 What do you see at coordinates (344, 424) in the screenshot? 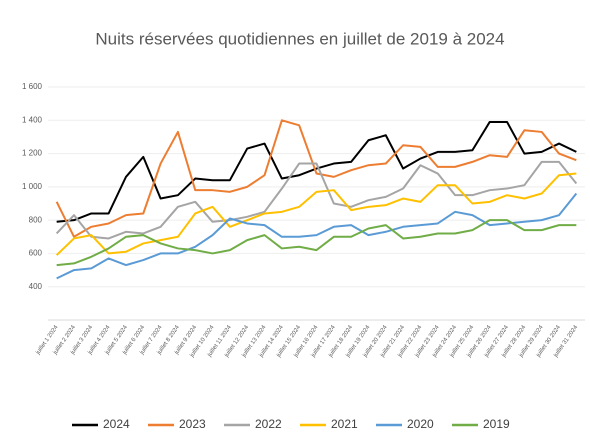
I see `legend-label: 2021` at bounding box center [344, 424].